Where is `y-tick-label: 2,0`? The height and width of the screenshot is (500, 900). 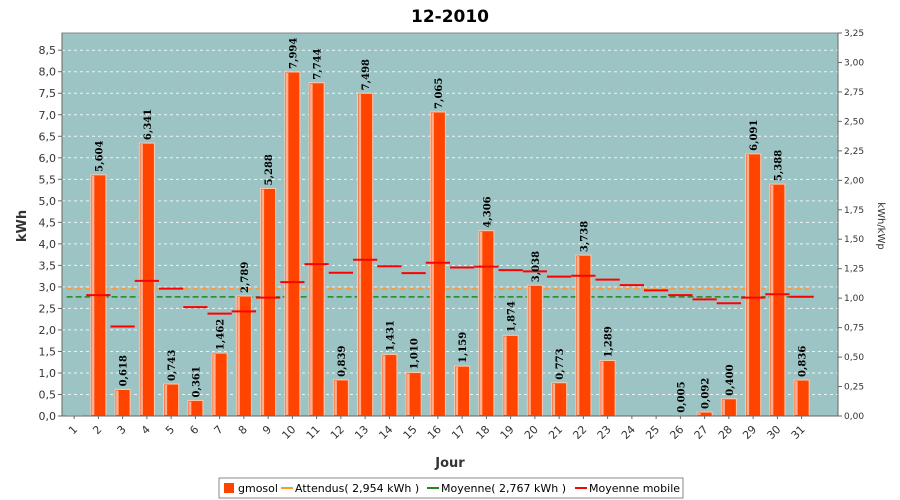
y-tick-label: 2,0 is located at coordinates (48, 330).